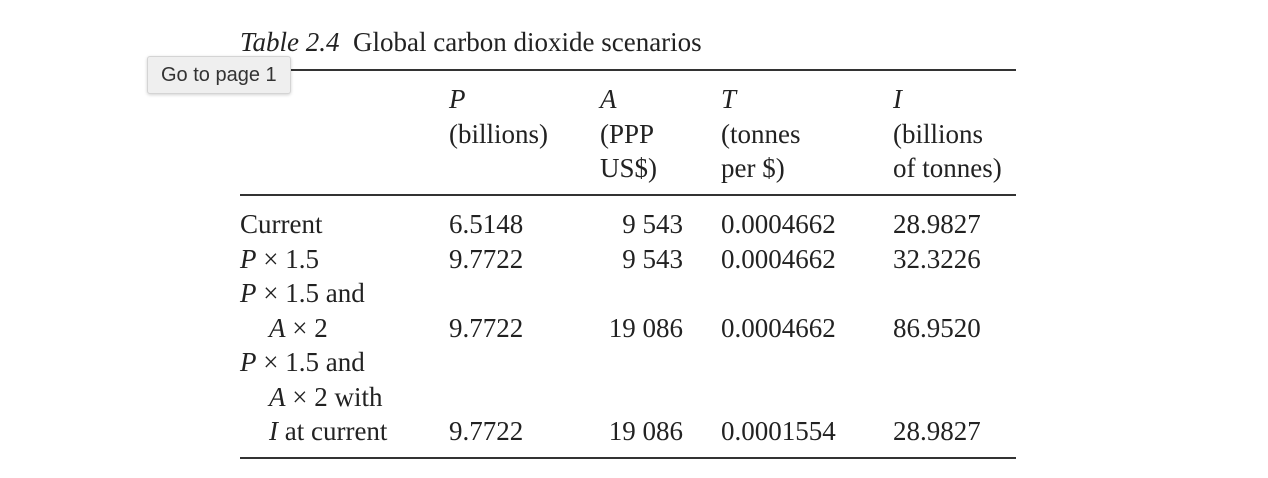  What do you see at coordinates (486, 224) in the screenshot?
I see `cell-p: 6.5148` at bounding box center [486, 224].